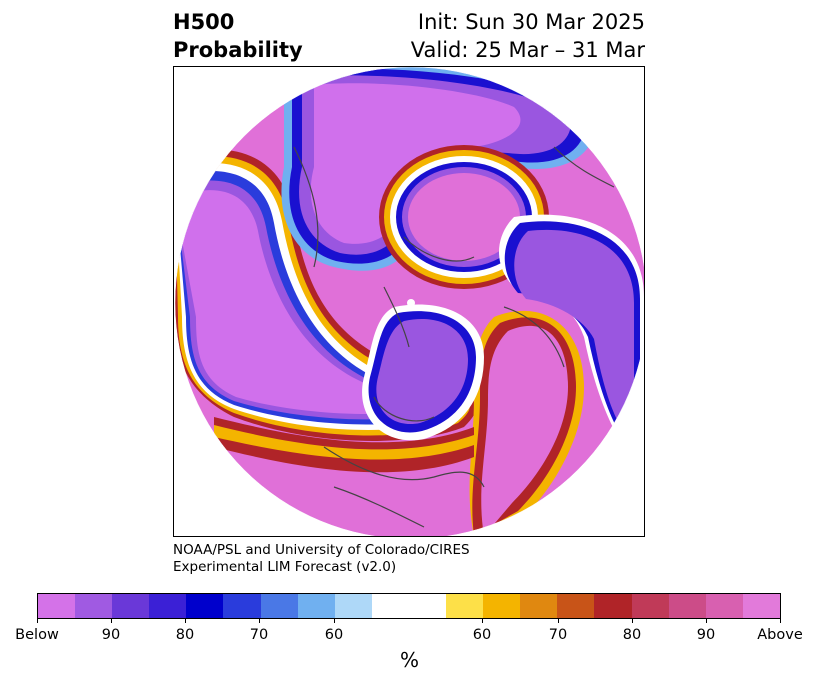 Image resolution: width=819 pixels, height=686 pixels. I want to click on colorbar-unit-label: %, so click(409, 660).